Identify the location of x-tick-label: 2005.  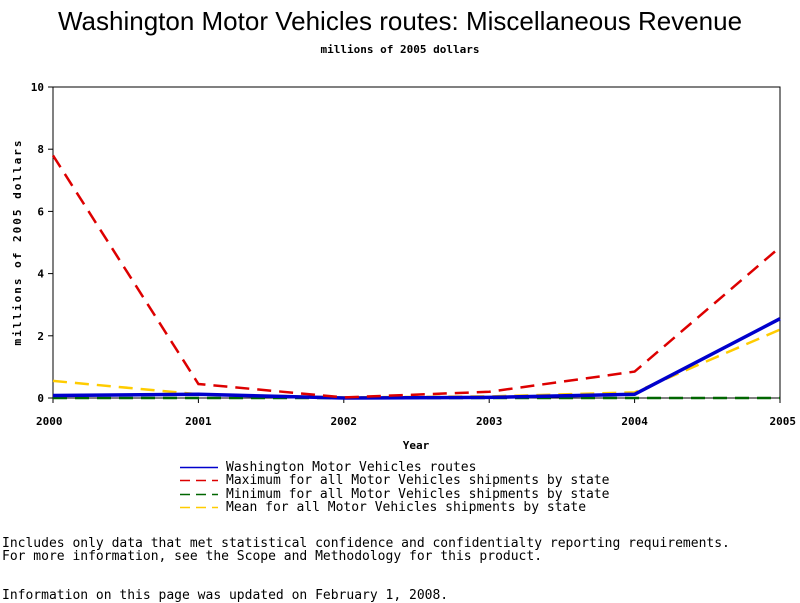
(783, 421).